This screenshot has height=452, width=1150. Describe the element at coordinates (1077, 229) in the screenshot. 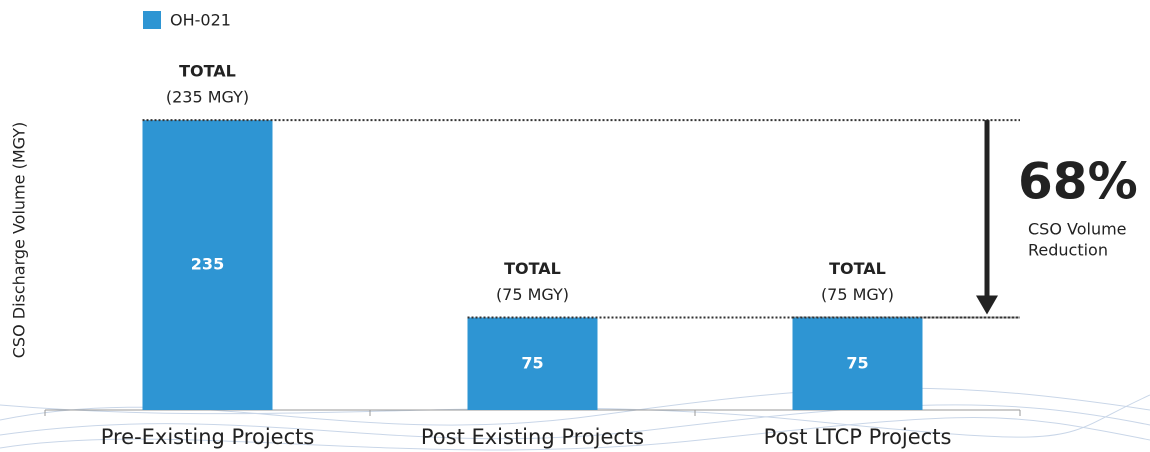

I see `annotation-text: CSO Volume` at that location.